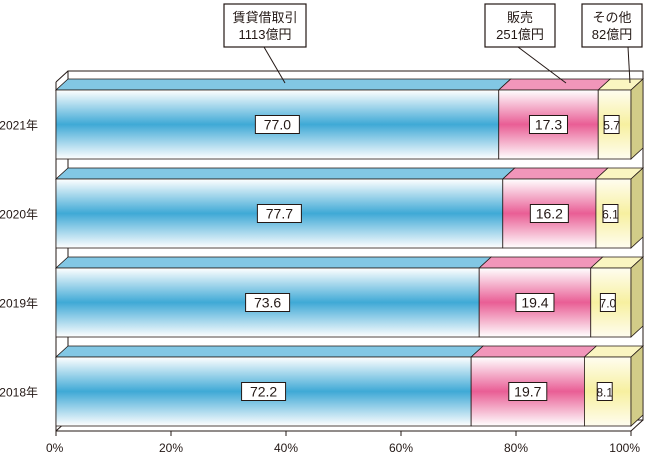 This screenshot has height=458, width=664. What do you see at coordinates (624, 448) in the screenshot?
I see `x-tick-label: 100%` at bounding box center [624, 448].